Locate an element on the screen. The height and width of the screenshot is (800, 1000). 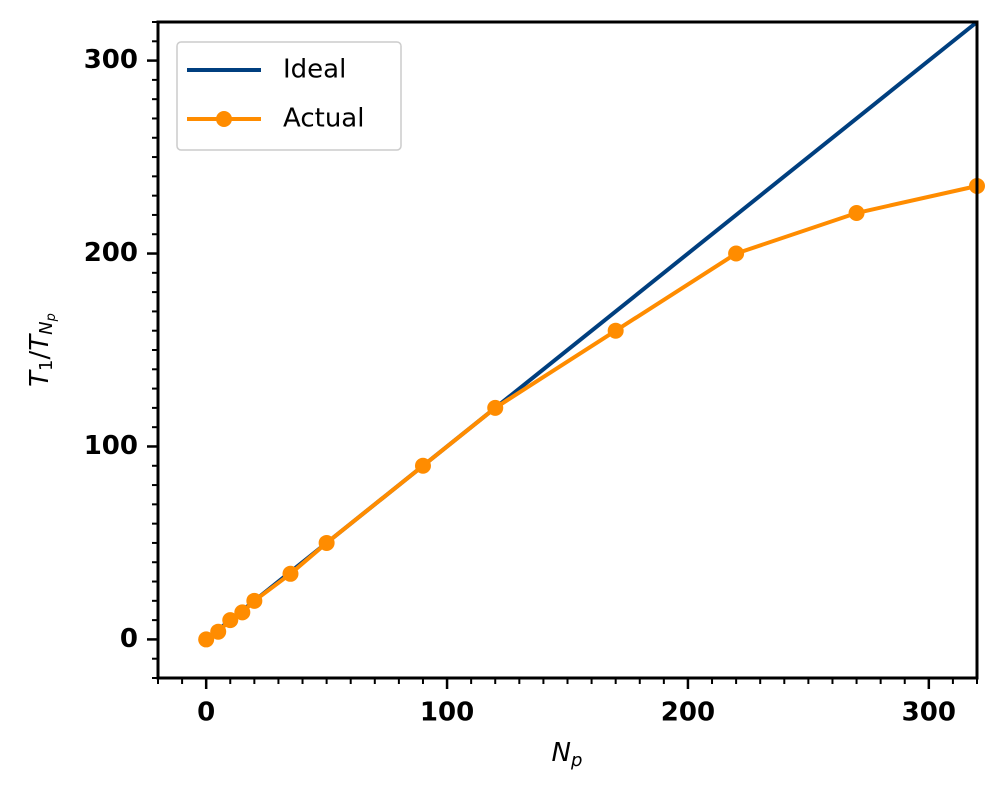
y-tick-label: 100 is located at coordinates (111, 446).